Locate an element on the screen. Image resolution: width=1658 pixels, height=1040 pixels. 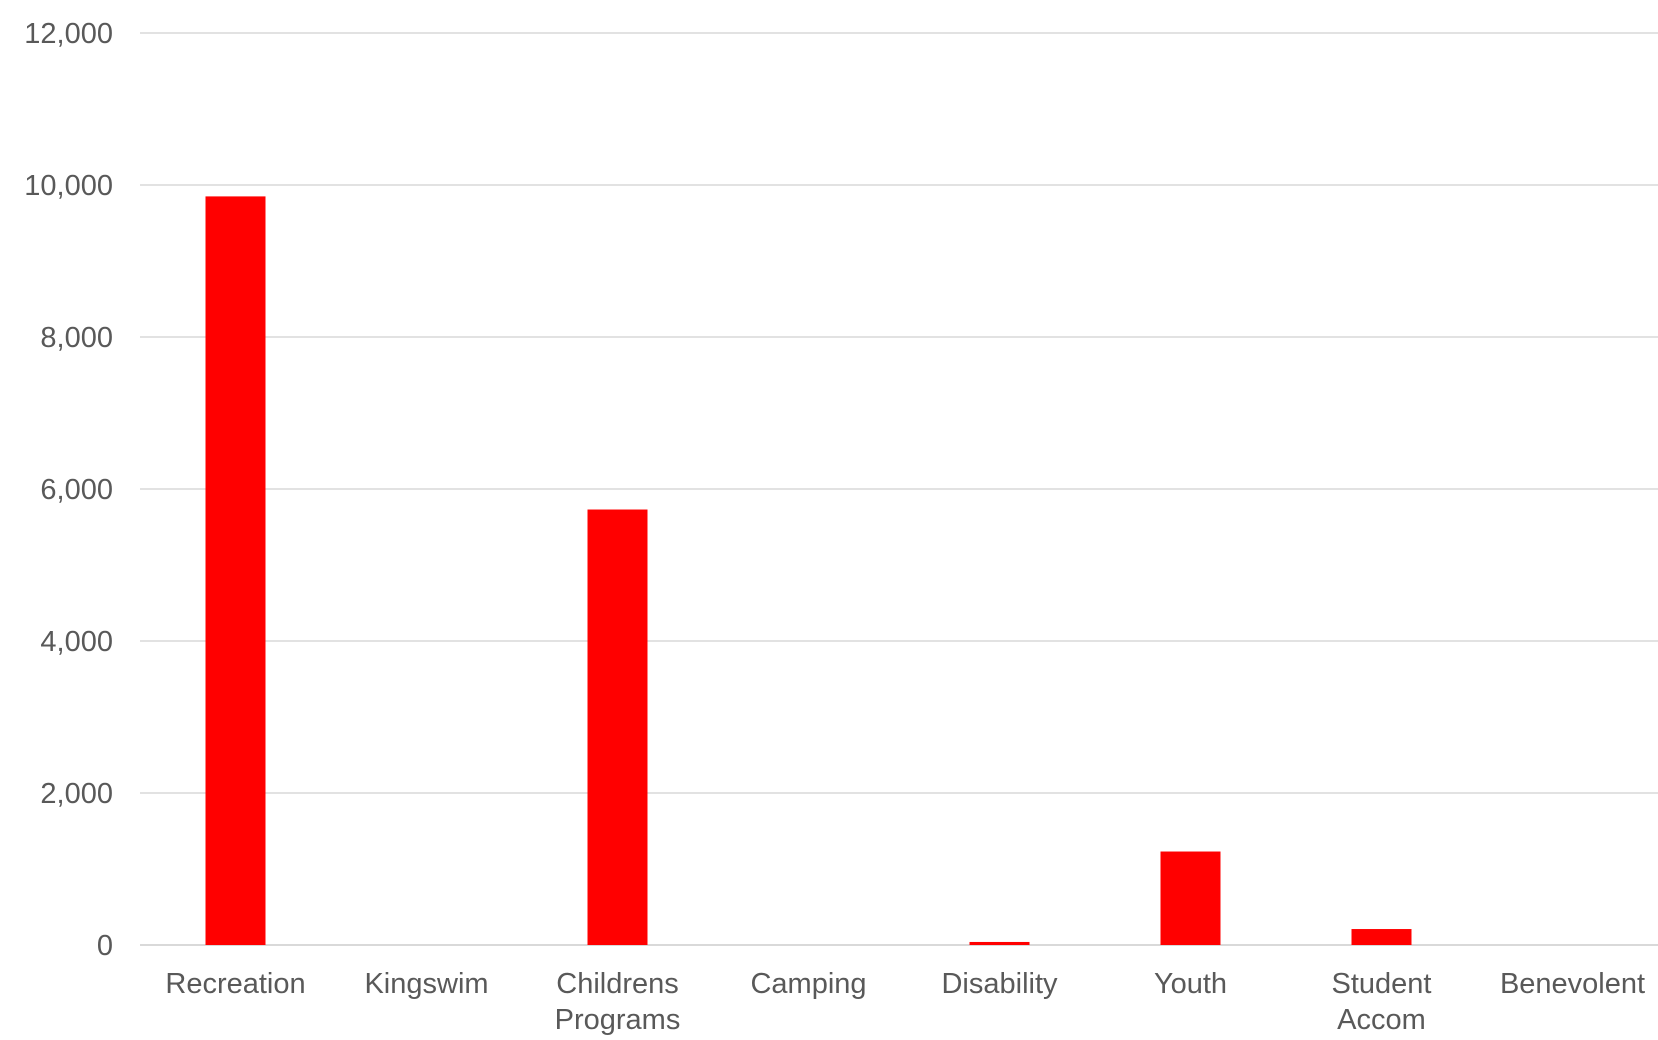
x-tick-label: Student Accom is located at coordinates (1382, 1001).